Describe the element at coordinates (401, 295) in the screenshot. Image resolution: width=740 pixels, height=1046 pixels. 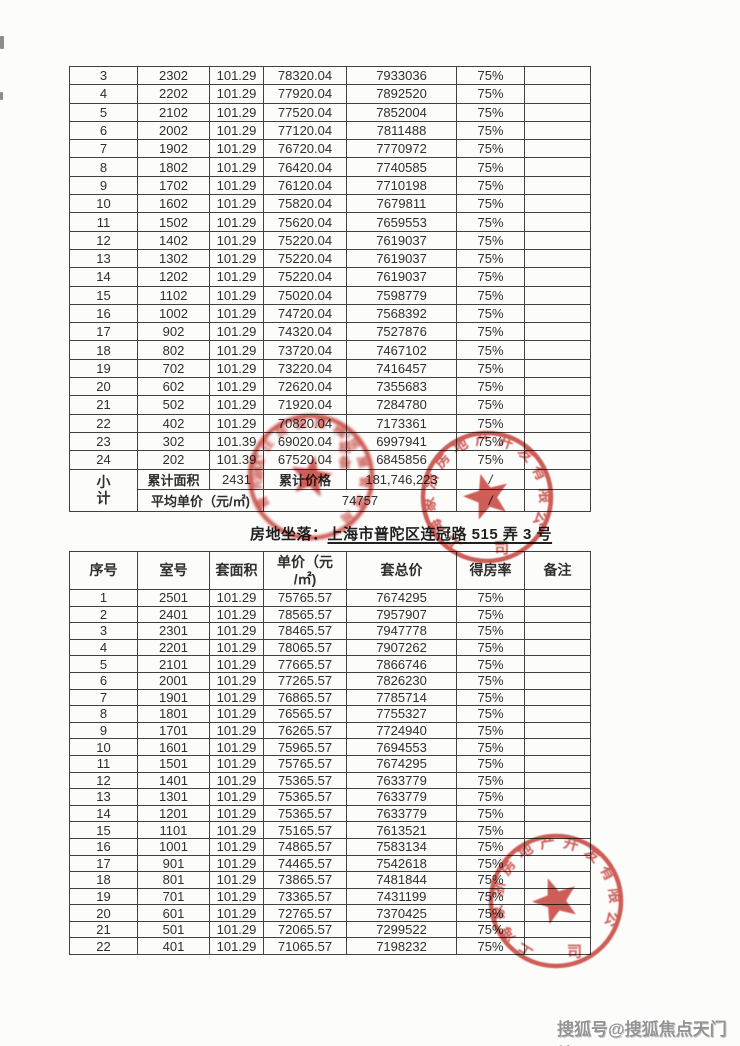
I see `cell: 7598779` at that location.